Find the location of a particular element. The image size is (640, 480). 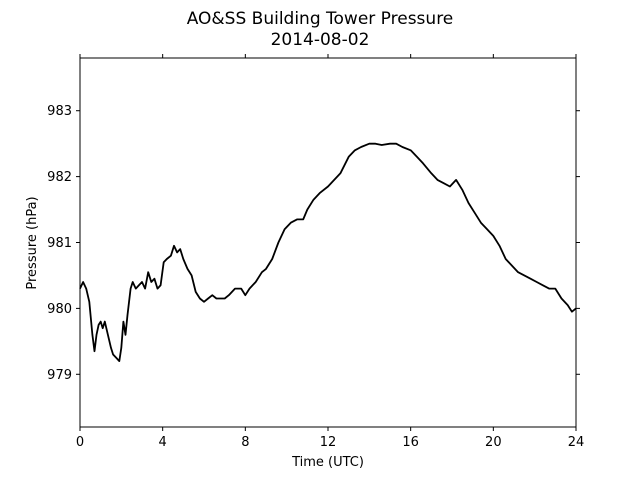

x-tick-label: 20 is located at coordinates (493, 442).